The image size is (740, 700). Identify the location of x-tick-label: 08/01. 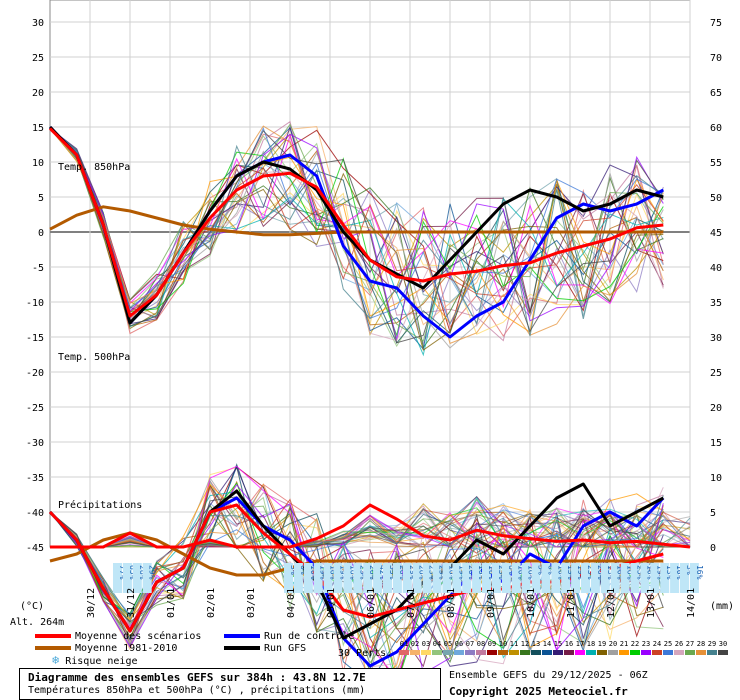
(451, 603).